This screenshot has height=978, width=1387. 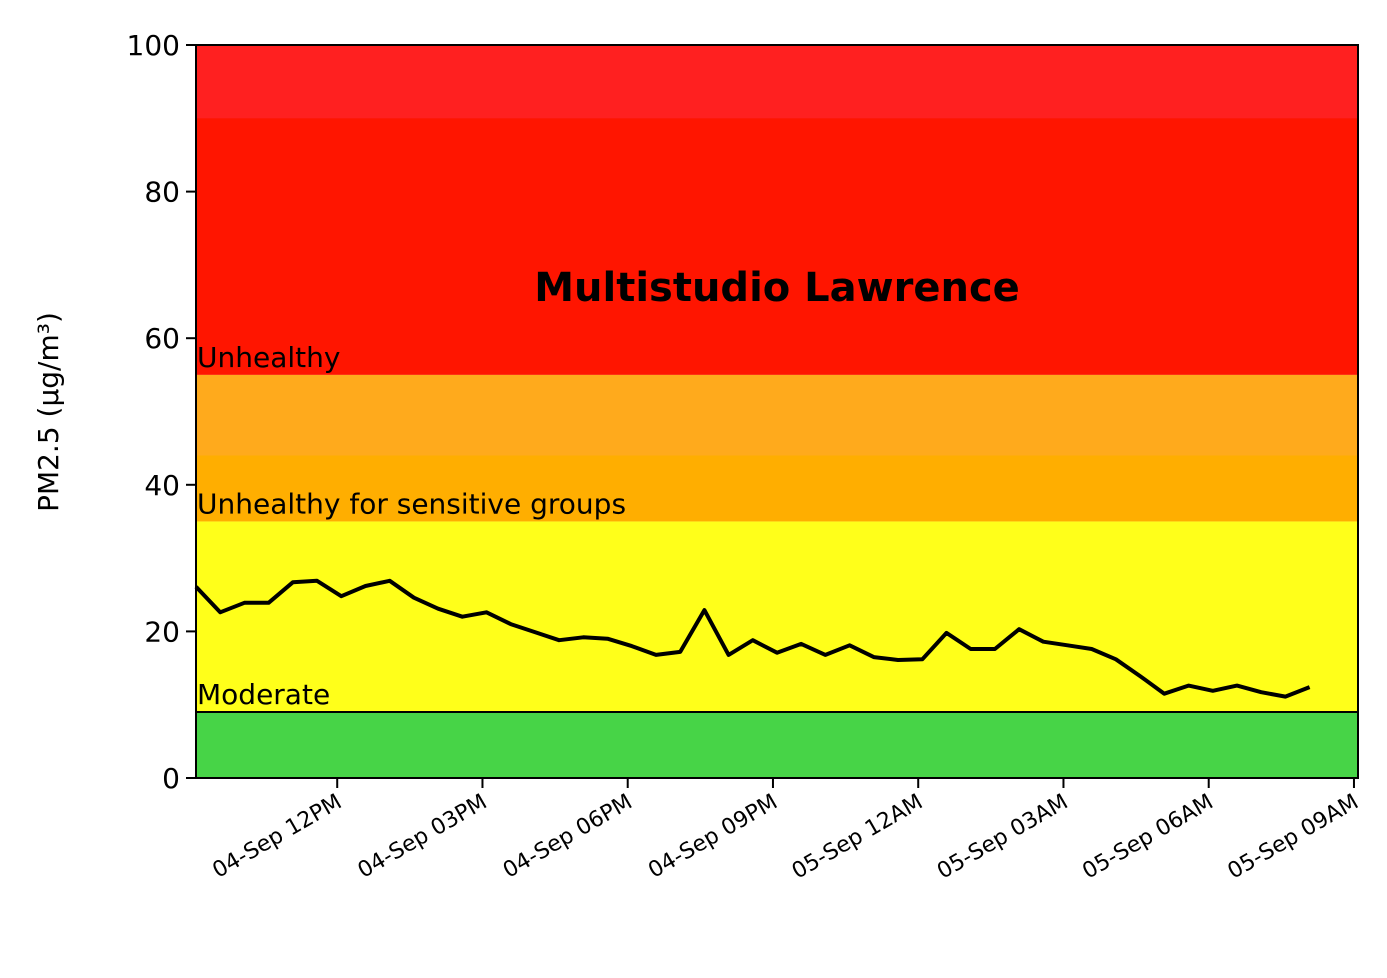 What do you see at coordinates (1002, 837) in the screenshot?
I see `x-tick-label: 05-Sep 03AM` at bounding box center [1002, 837].